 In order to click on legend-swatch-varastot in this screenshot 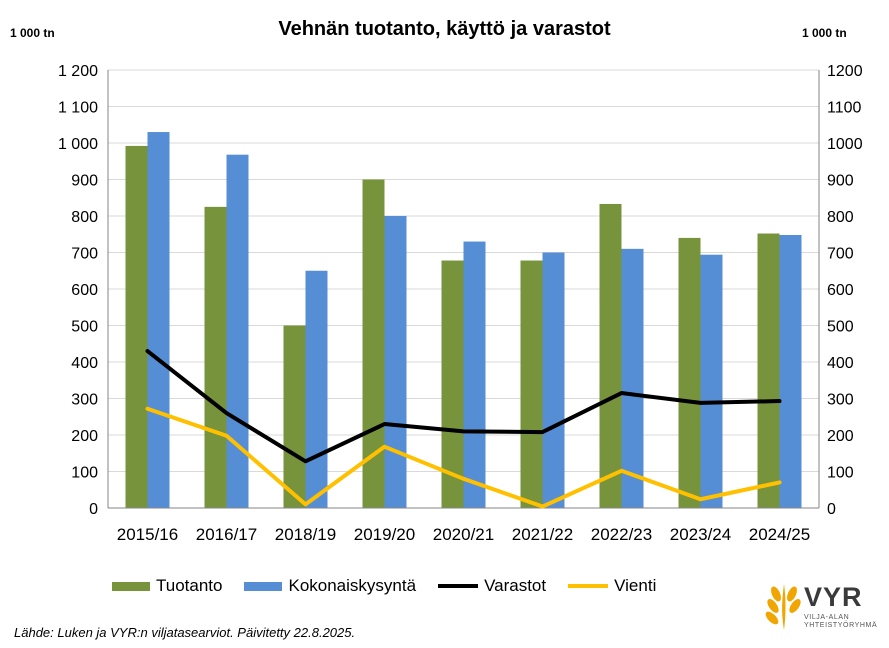, I will do `click(458, 586)`.